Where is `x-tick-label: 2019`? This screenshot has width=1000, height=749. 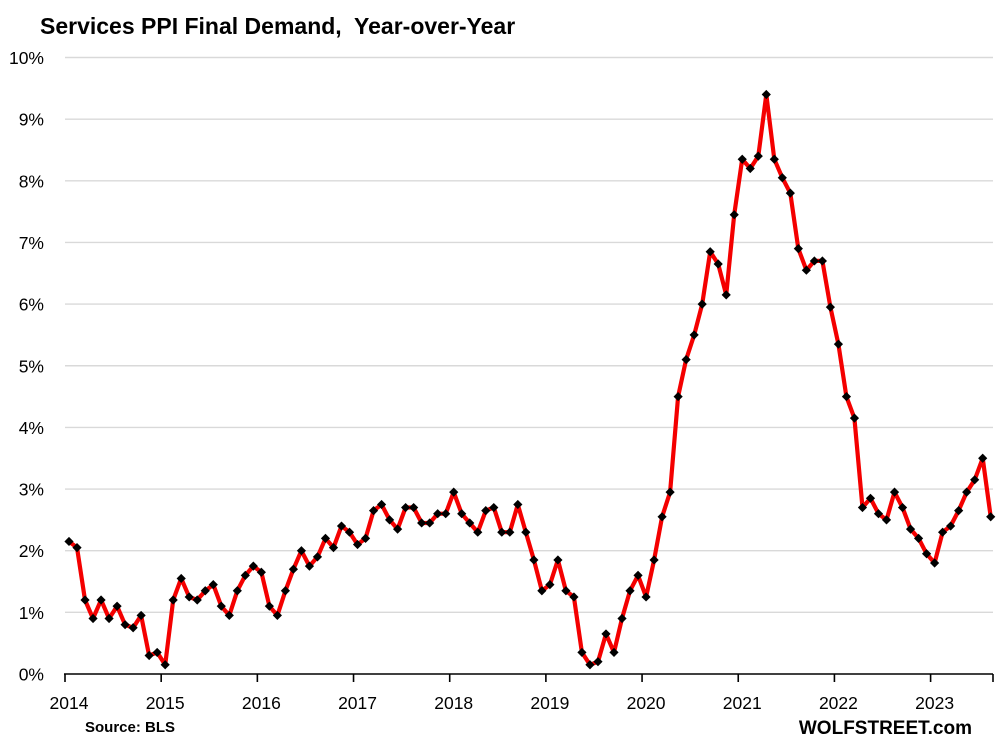 x-tick-label: 2019 is located at coordinates (549, 703).